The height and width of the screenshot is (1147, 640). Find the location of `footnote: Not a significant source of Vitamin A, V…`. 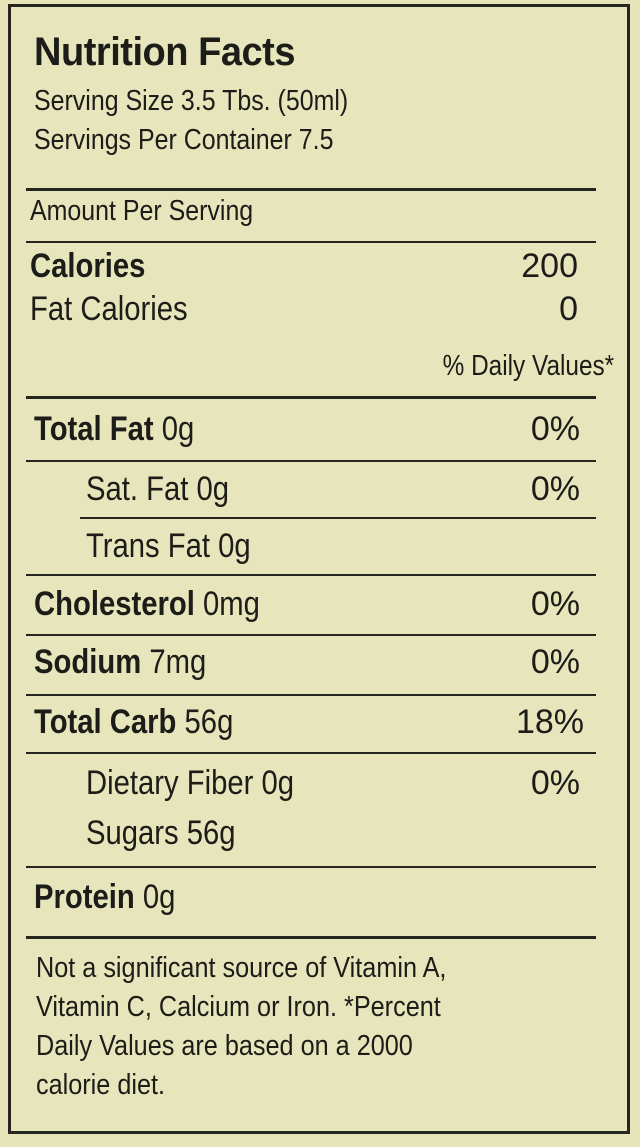

footnote: Not a significant source of Vitamin A, V… is located at coordinates (272, 1027).